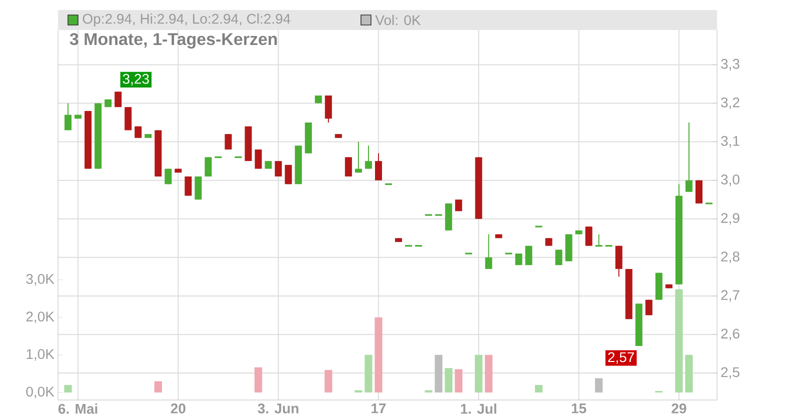 The height and width of the screenshot is (420, 800). What do you see at coordinates (730, 334) in the screenshot?
I see `y-tick-label: 2,6` at bounding box center [730, 334].